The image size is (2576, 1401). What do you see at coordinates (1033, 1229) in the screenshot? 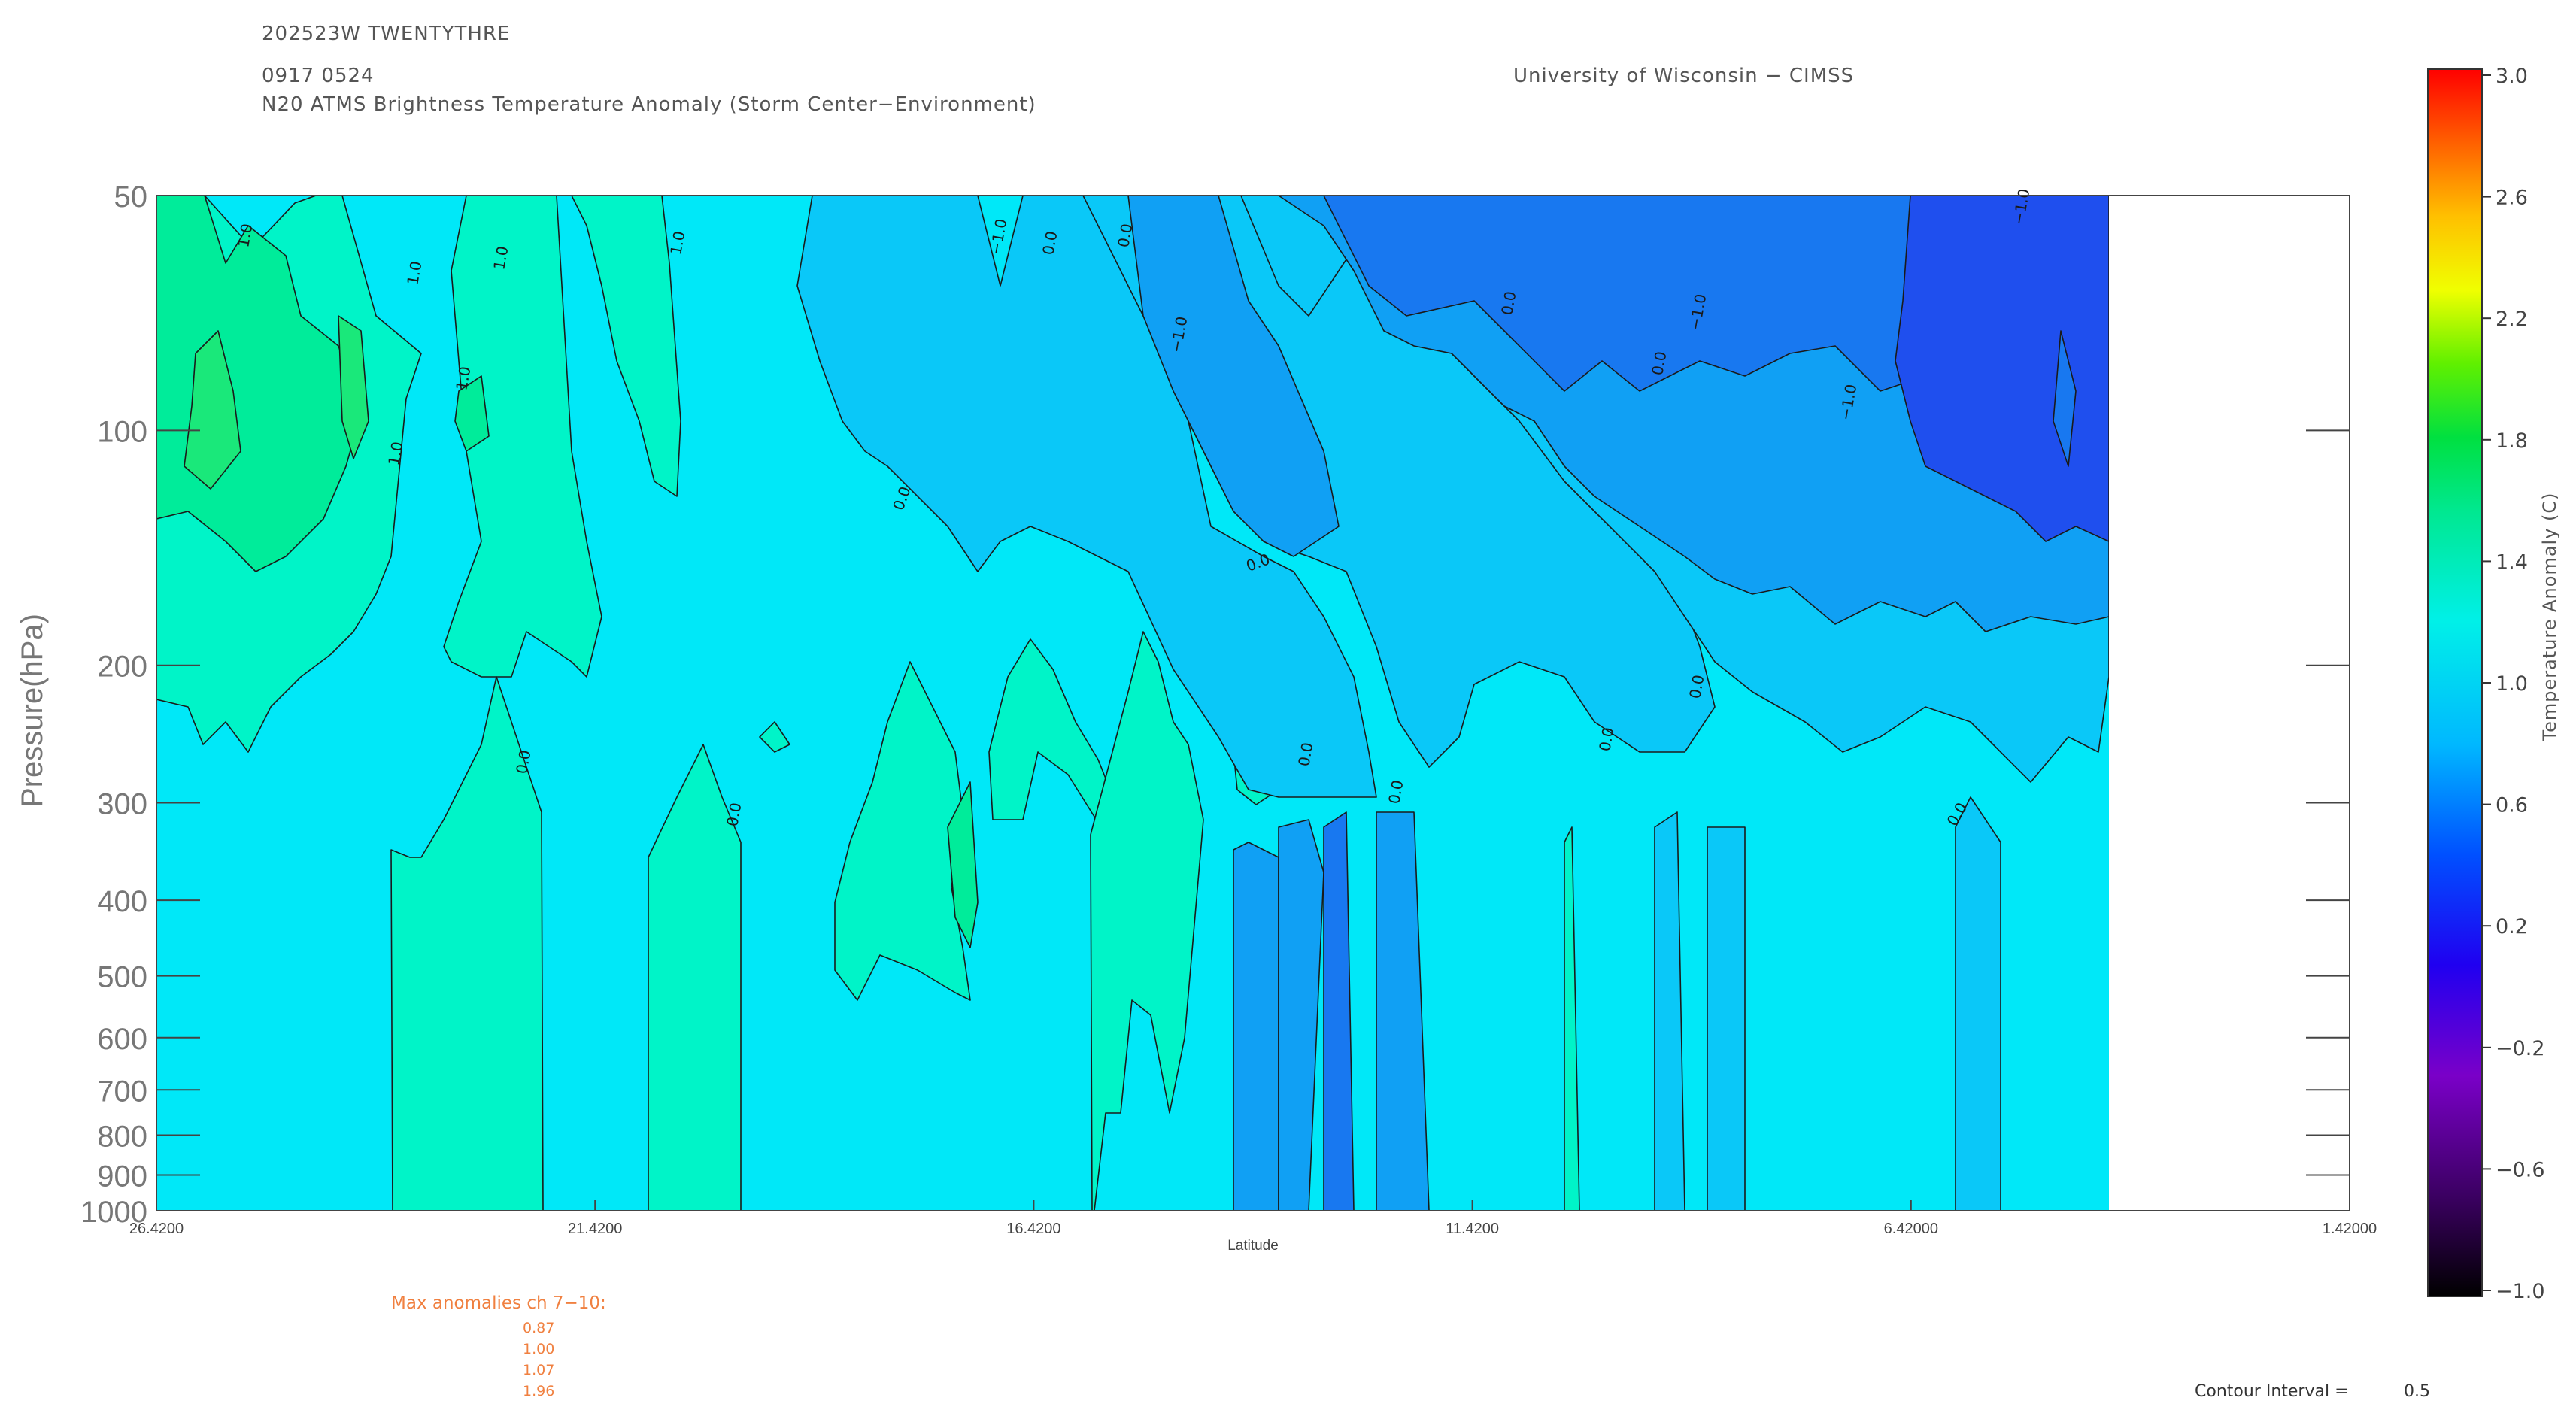
I see `x-tick-label: 16.4200` at bounding box center [1033, 1229].